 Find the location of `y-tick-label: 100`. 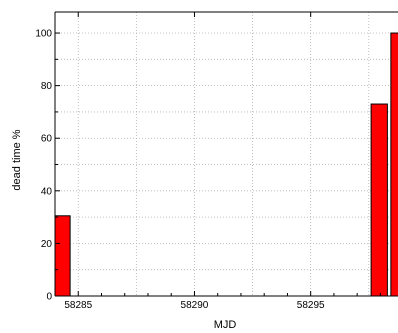

y-tick-label: 100 is located at coordinates (43, 34).